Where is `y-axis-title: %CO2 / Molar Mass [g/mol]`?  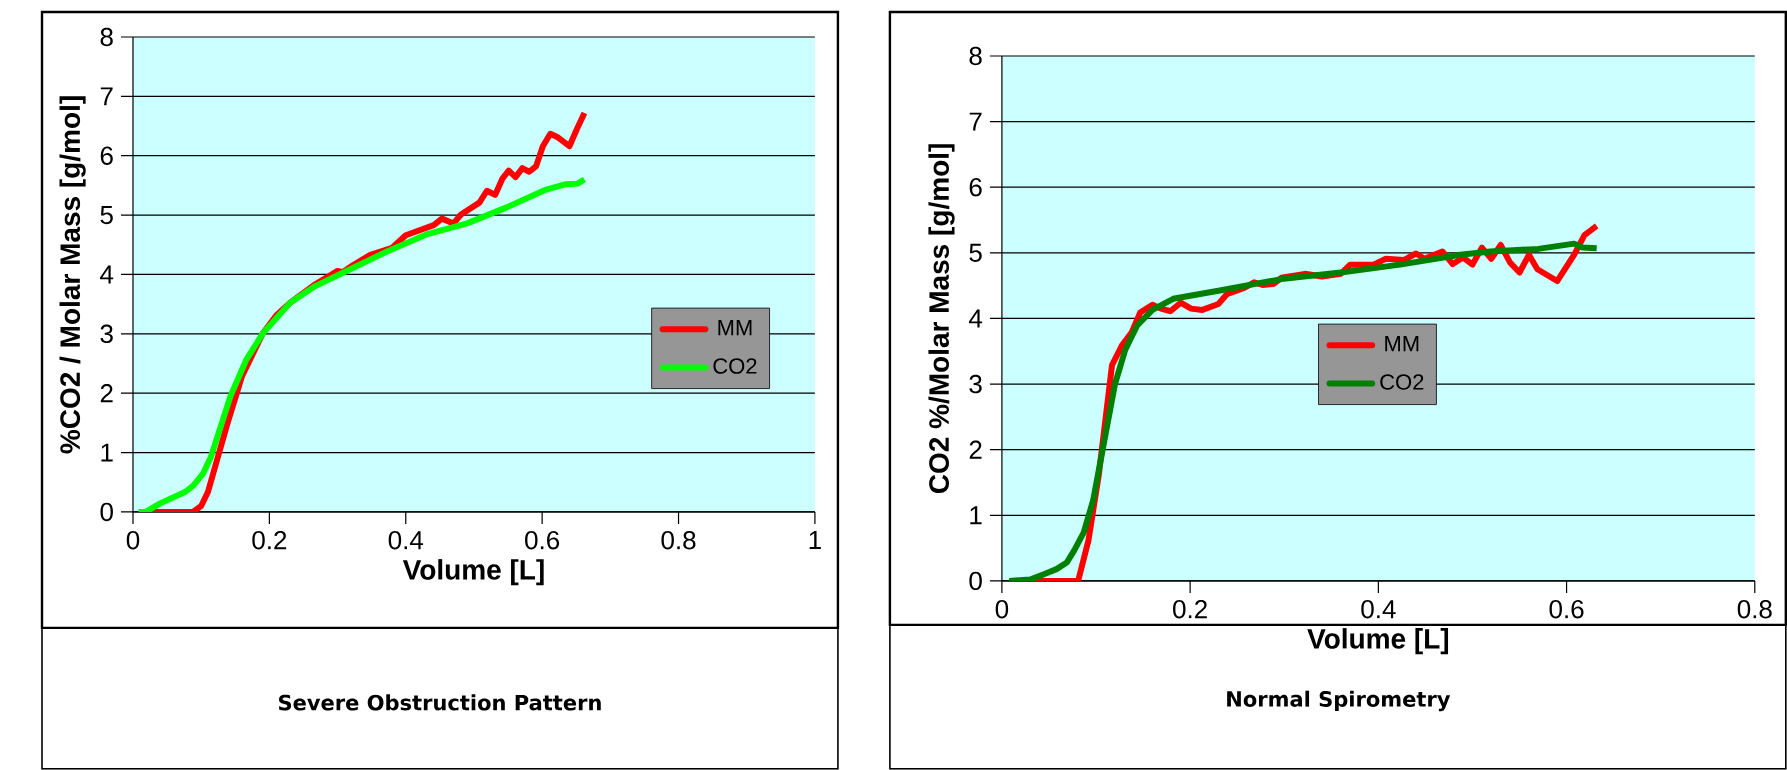
y-axis-title: %CO2 / Molar Mass [g/mol] is located at coordinates (72, 275).